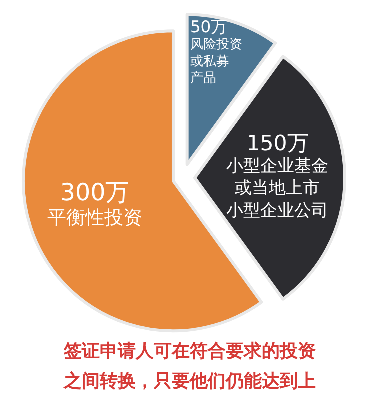 This screenshot has width=373, height=398. I want to click on text: 签证申请人可在符合要求的投资之间转换，只要他们仍能达到上, so click(189, 366).